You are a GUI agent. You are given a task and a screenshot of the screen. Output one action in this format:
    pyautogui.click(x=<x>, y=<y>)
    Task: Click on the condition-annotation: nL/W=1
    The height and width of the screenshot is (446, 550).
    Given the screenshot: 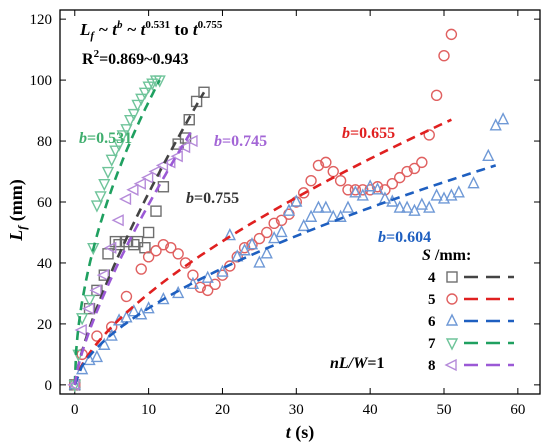 What is the action you would take?
    pyautogui.click(x=357, y=363)
    